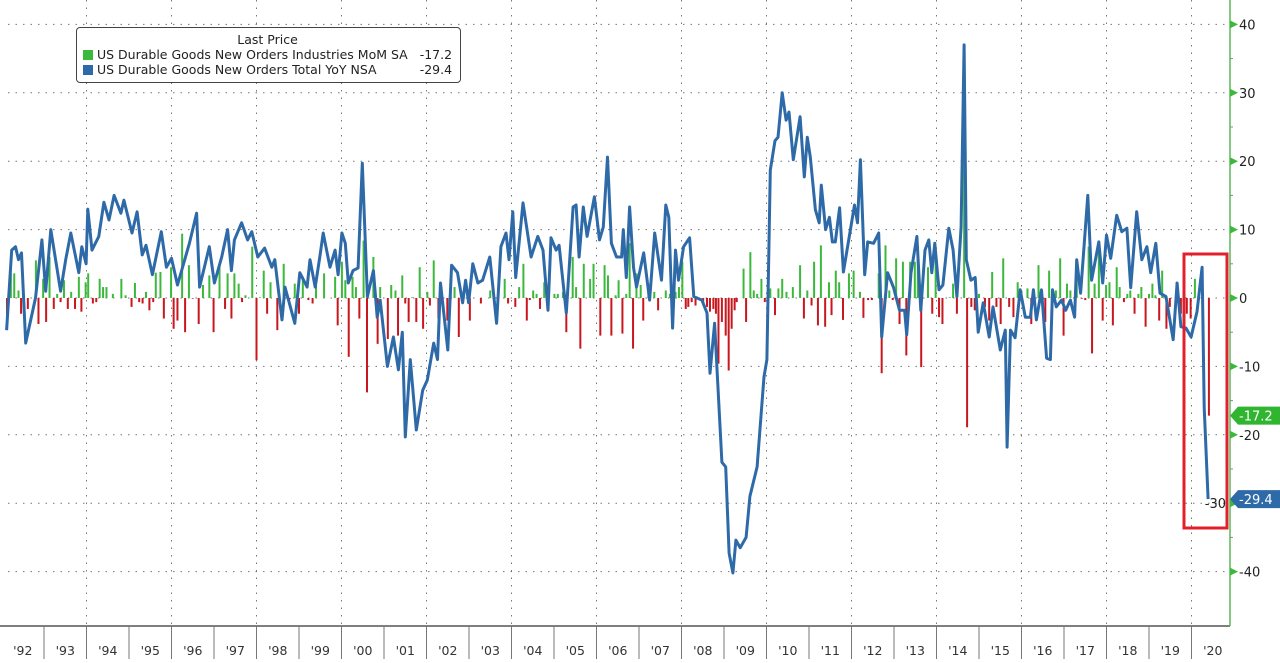 This screenshot has height=663, width=1280. I want to click on y-tick-marker, so click(1234, 571).